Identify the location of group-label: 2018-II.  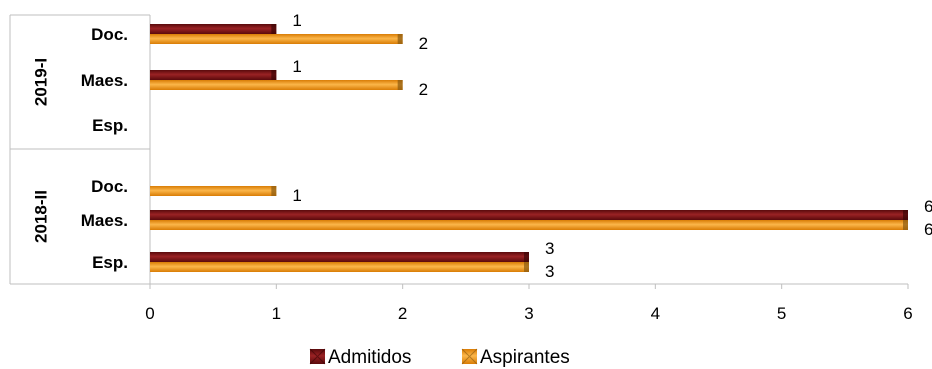
(40, 216).